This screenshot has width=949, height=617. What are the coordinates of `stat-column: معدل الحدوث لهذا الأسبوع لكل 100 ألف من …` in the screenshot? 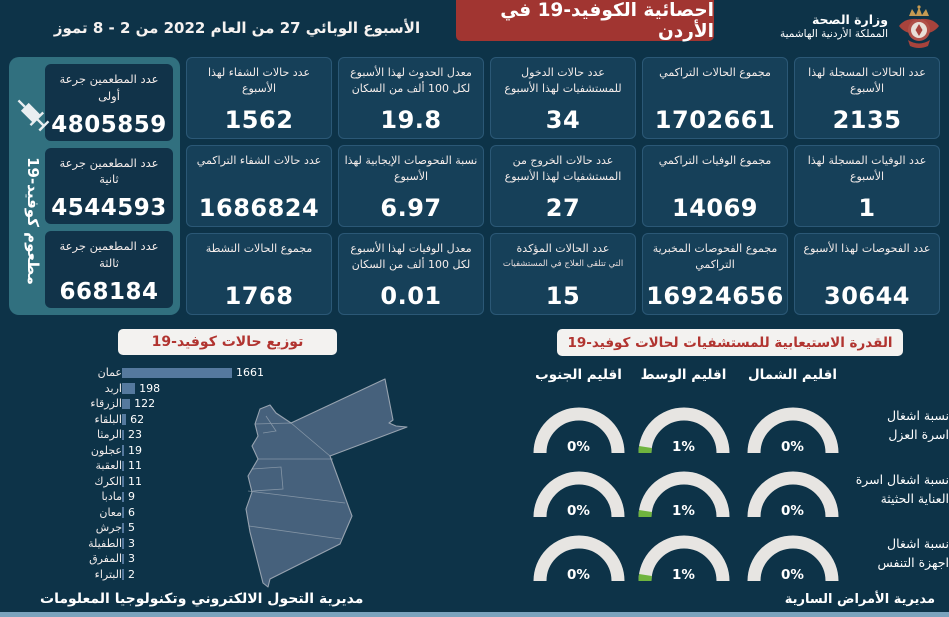 It's located at (411, 186).